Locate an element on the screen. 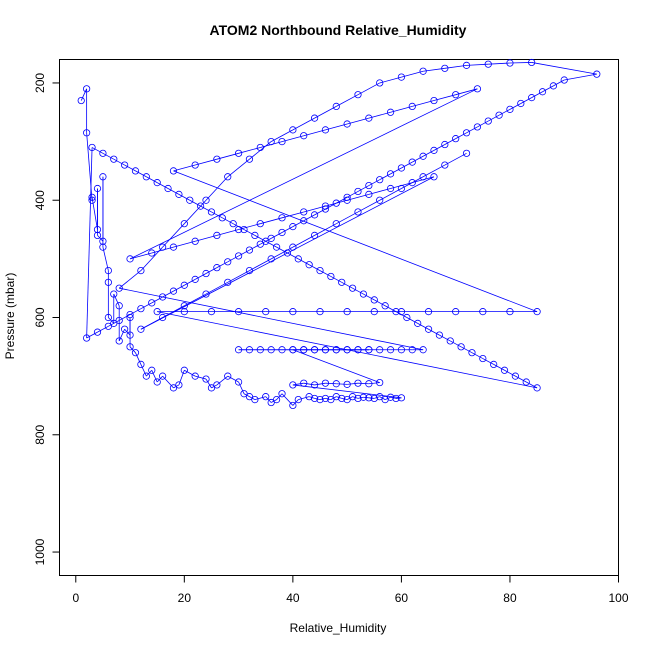 The height and width of the screenshot is (655, 650). y-tick-label: 200 is located at coordinates (40, 83).